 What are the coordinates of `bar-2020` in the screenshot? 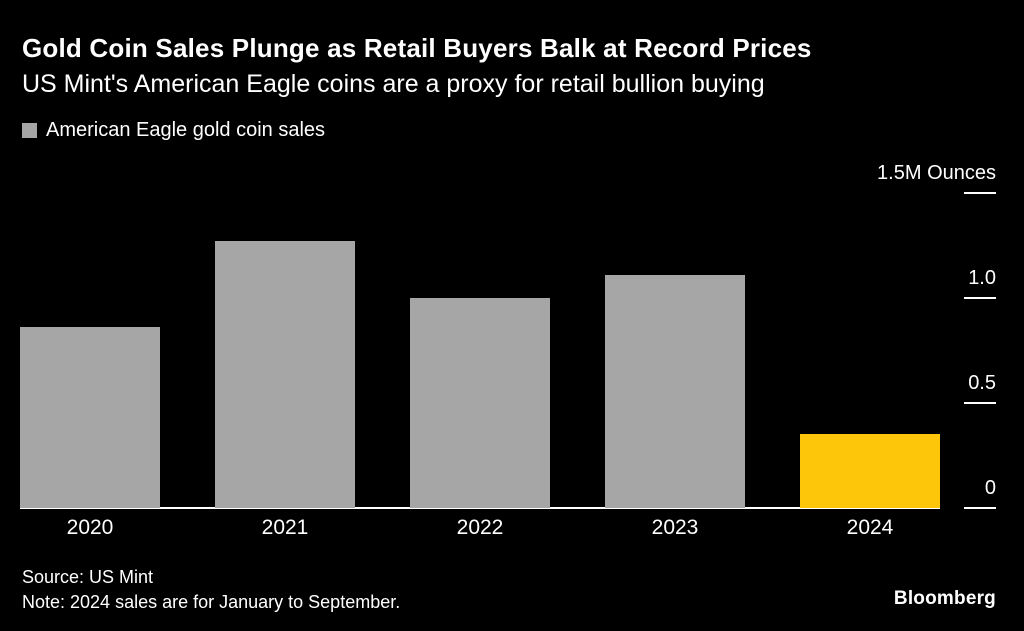 It's located at (90, 417).